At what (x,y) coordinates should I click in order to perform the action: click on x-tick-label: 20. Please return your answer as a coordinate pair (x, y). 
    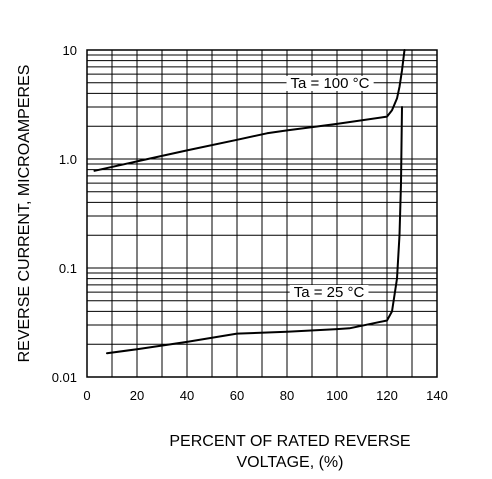
    Looking at the image, I should click on (137, 395).